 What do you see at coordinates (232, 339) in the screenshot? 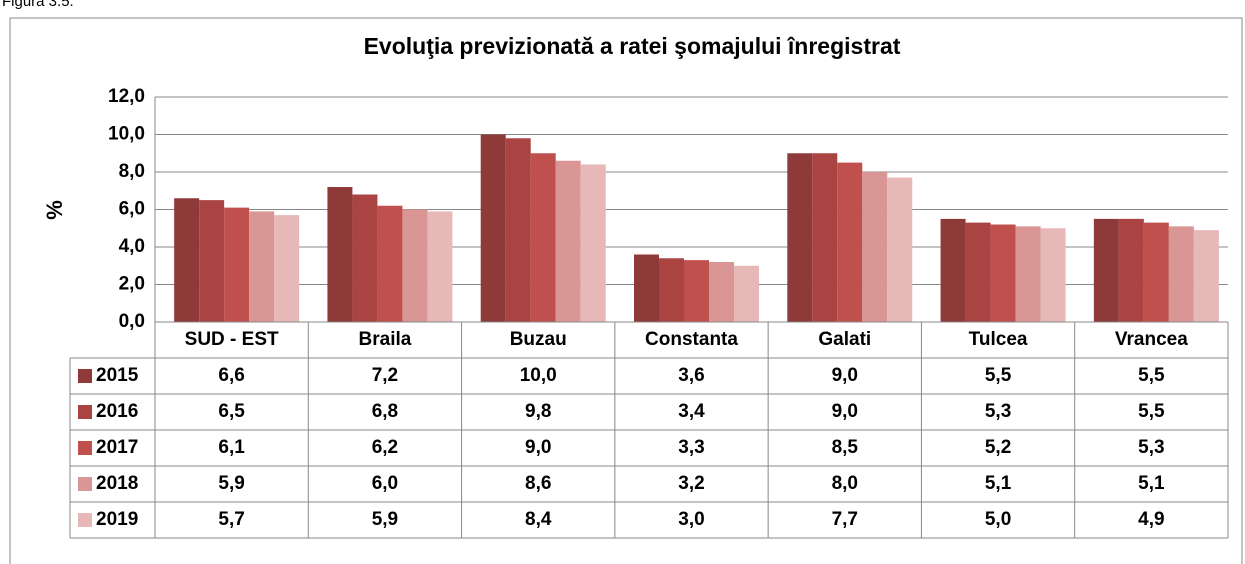
I see `category-label: SUD - EST` at bounding box center [232, 339].